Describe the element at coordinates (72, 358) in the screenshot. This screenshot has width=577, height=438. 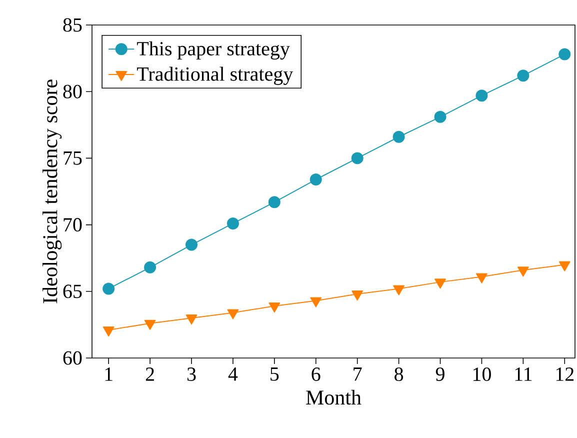
I see `y-tick-label: 60` at that location.